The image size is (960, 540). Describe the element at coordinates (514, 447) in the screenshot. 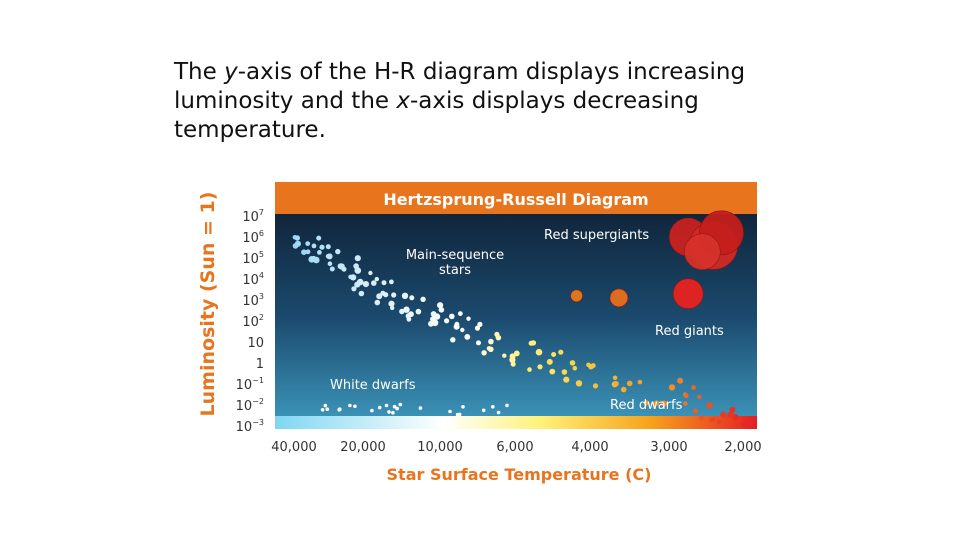

I see `x-tick-label: 6,000` at that location.